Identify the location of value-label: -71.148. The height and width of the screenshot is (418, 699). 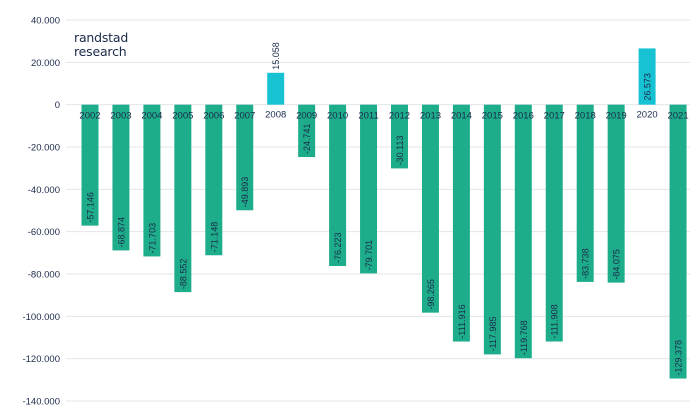
(214, 237).